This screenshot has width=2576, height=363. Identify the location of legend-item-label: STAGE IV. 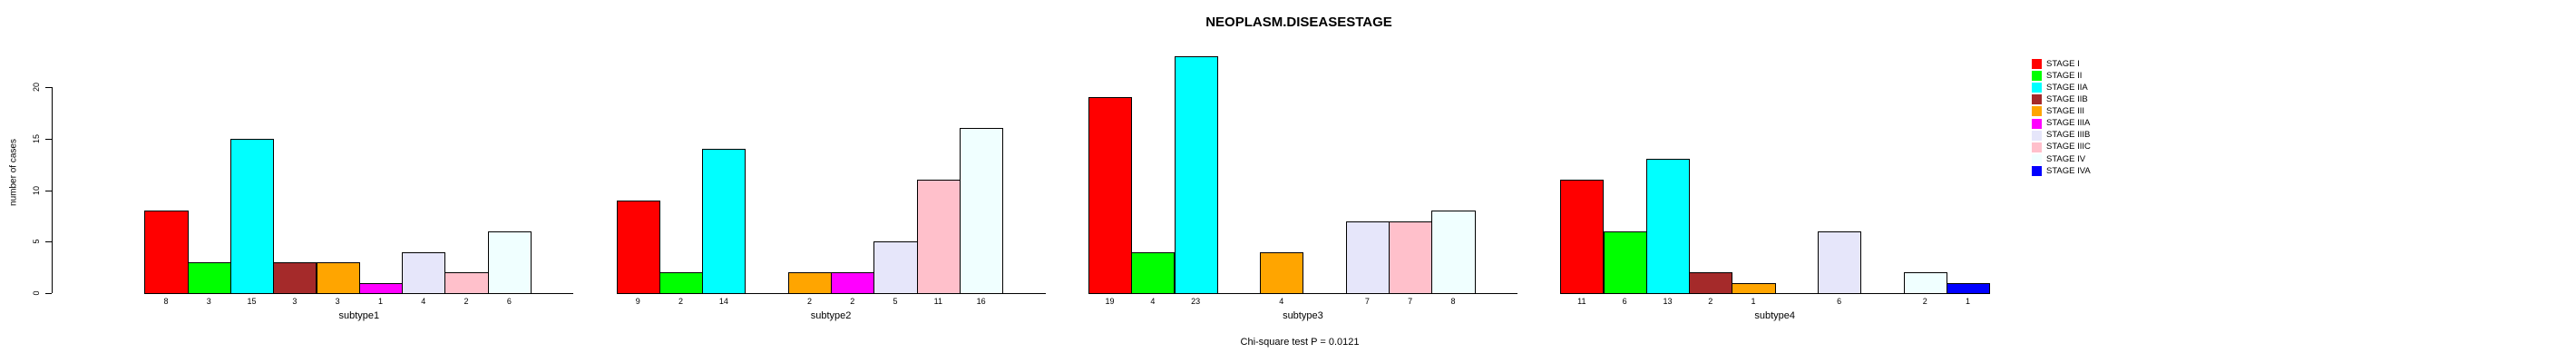
(2066, 158).